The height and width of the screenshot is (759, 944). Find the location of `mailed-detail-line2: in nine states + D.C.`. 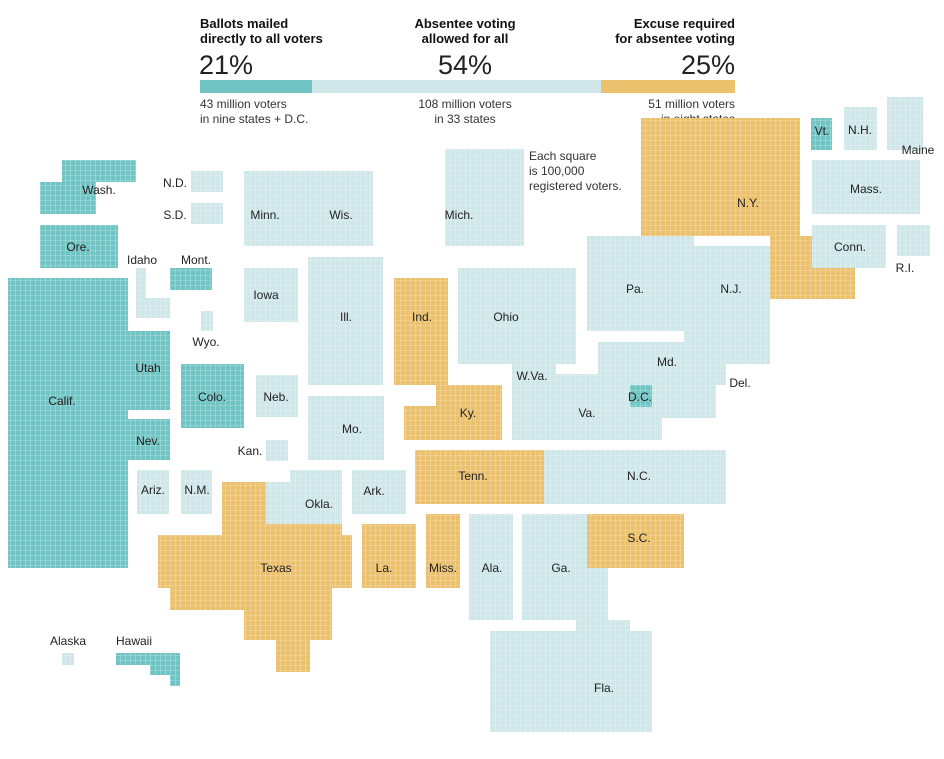

mailed-detail-line2: in nine states + D.C. is located at coordinates (254, 119).